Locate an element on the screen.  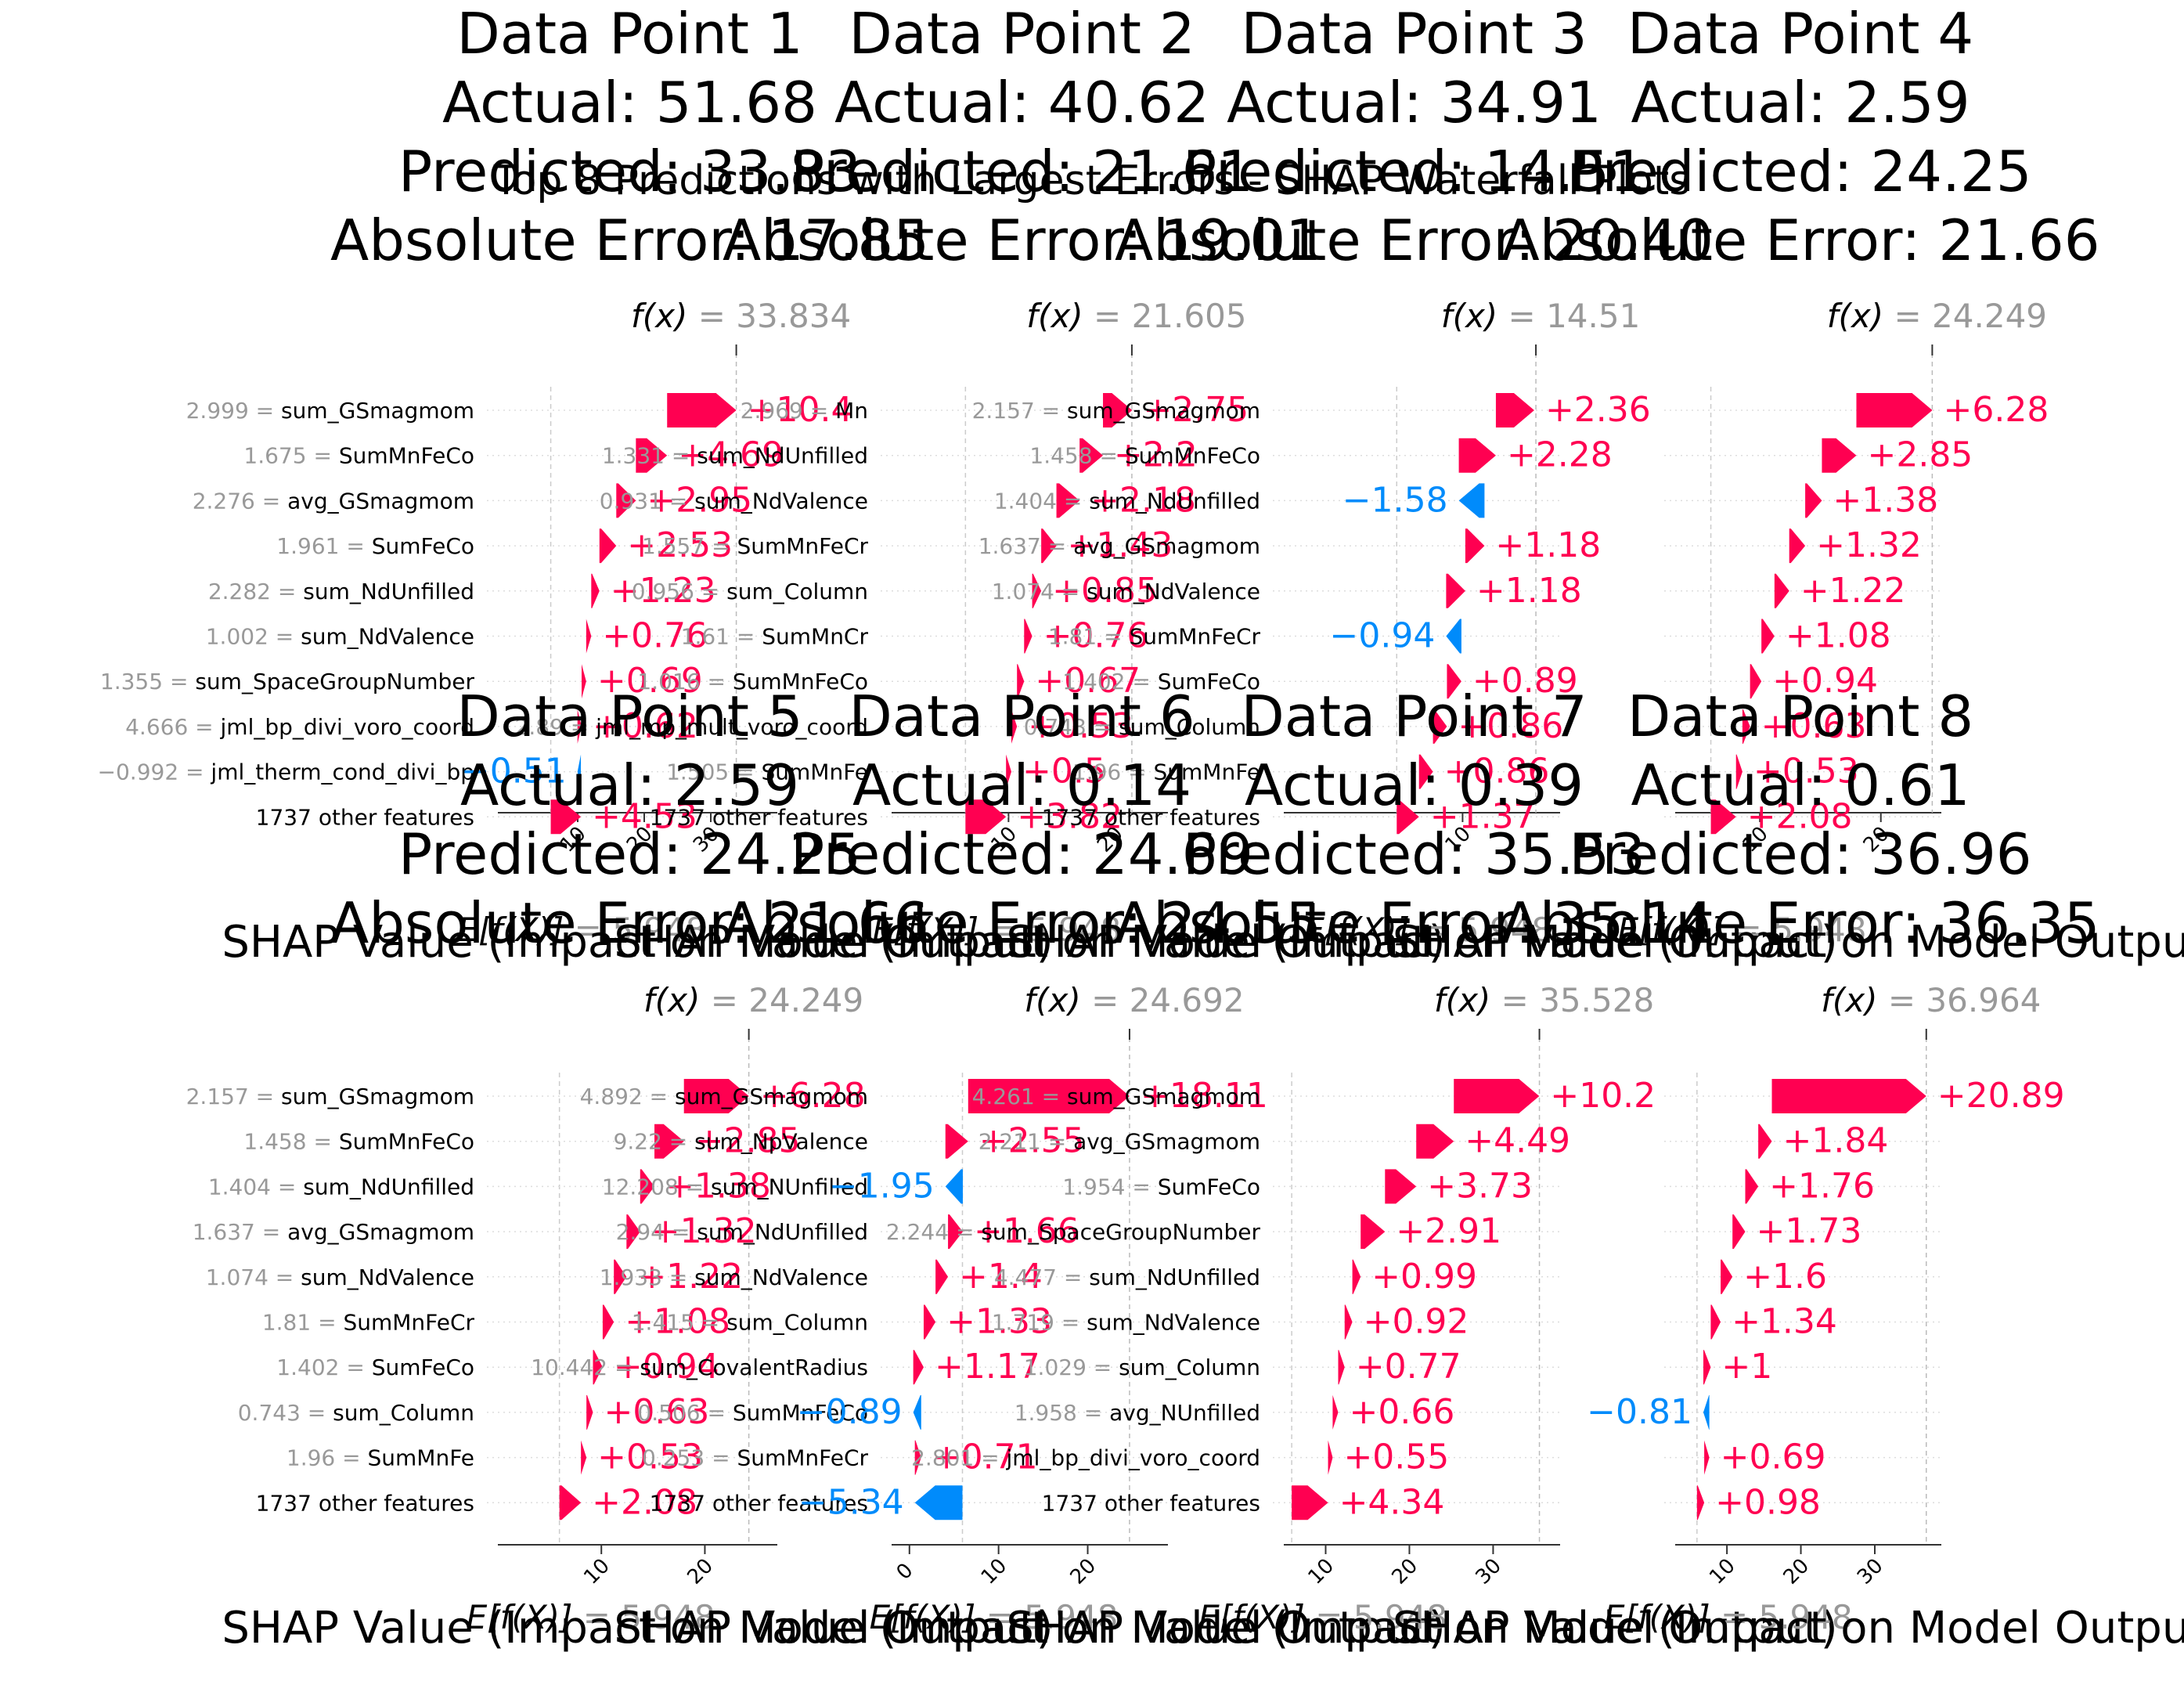
feature-value: 2.282 = is located at coordinates (255, 591).